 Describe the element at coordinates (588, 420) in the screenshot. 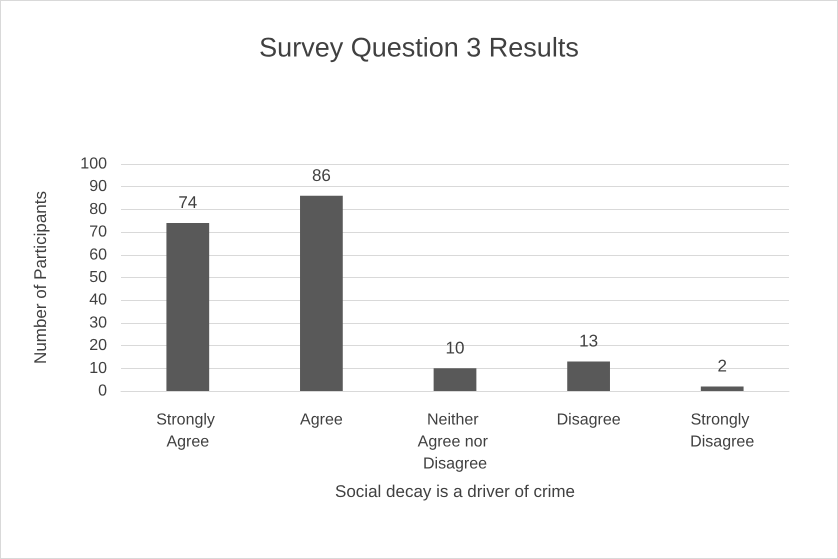

I see `x-tick-label: Disagree` at that location.